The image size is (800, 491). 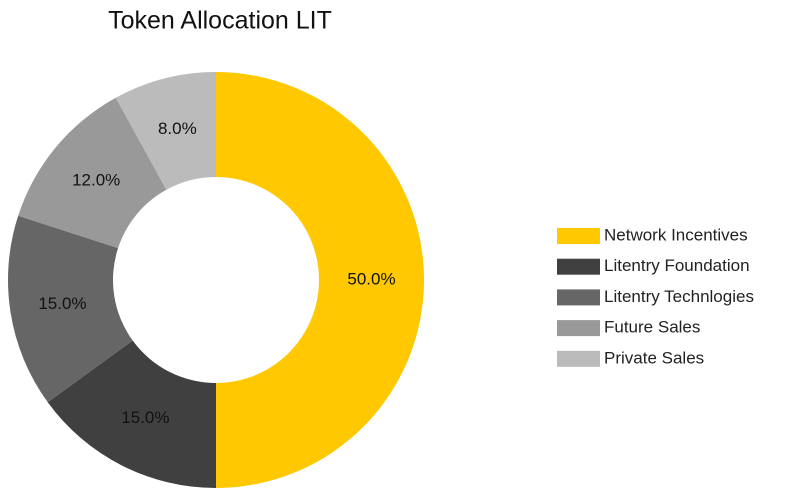 I want to click on value-label: 12.0%, so click(x=96, y=179).